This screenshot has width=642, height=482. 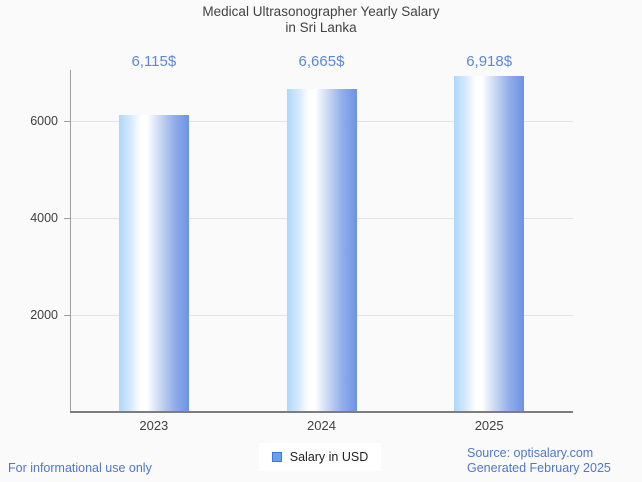 What do you see at coordinates (44, 121) in the screenshot?
I see `y-tick-label-6000: 6000` at bounding box center [44, 121].